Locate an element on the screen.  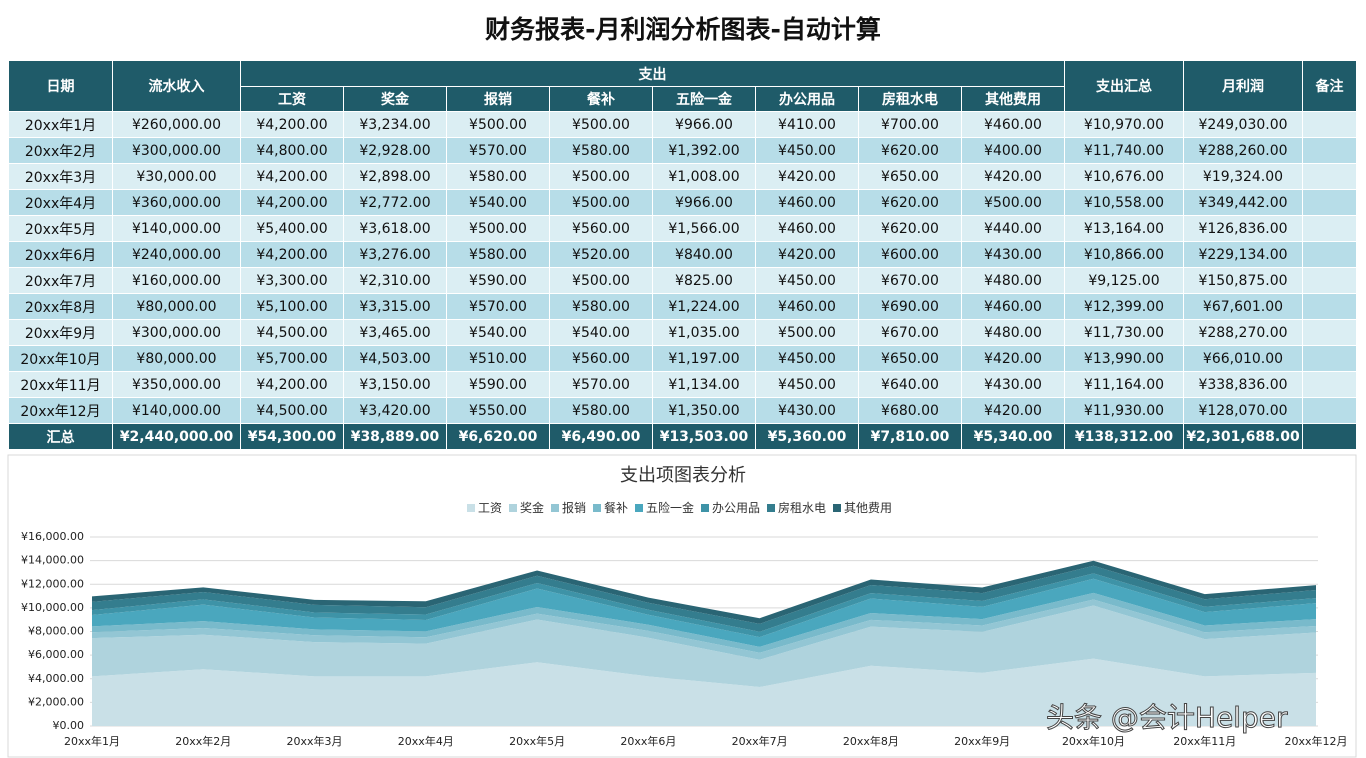
header-cell: 其他费用 is located at coordinates (1013, 99).